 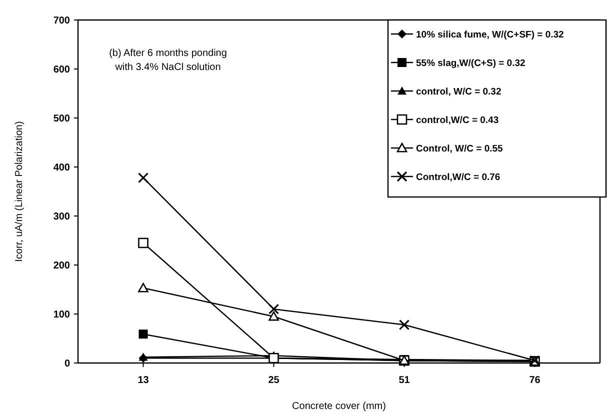 What do you see at coordinates (460, 148) in the screenshot?
I see `legend-label: Control, W/C = 0.55` at bounding box center [460, 148].